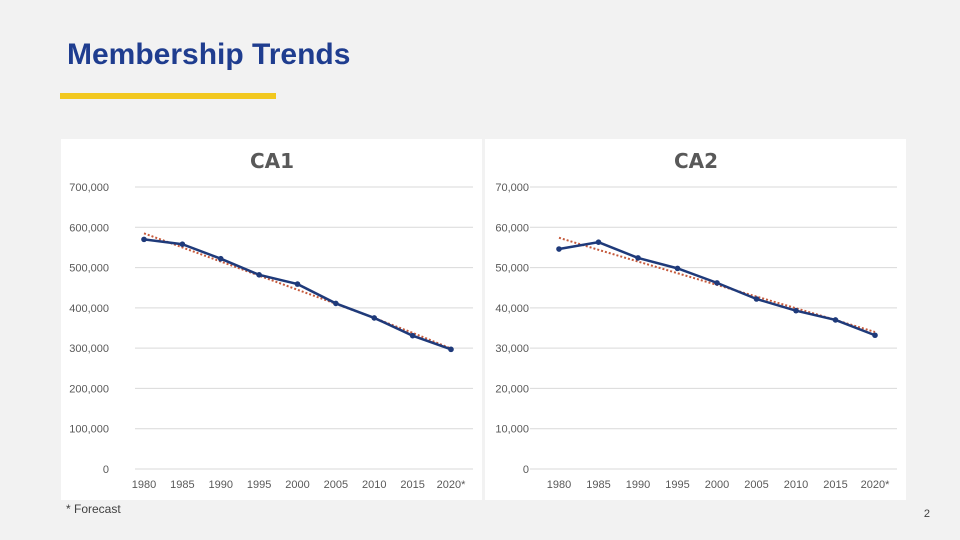 The width and height of the screenshot is (960, 540). I want to click on y-tick-label: 10,000, so click(512, 430).